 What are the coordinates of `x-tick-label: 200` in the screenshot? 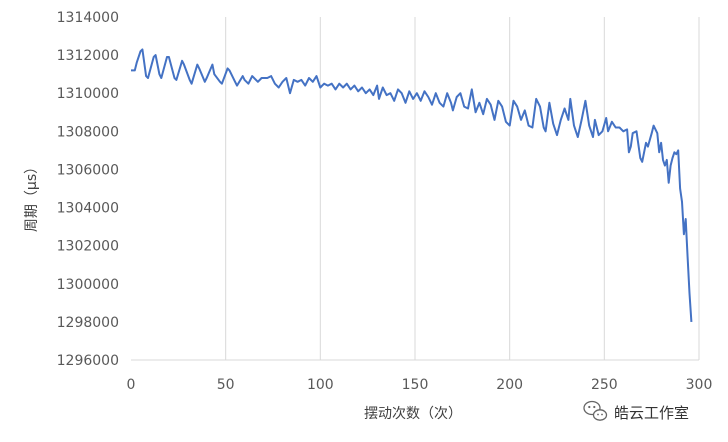 It's located at (509, 385).